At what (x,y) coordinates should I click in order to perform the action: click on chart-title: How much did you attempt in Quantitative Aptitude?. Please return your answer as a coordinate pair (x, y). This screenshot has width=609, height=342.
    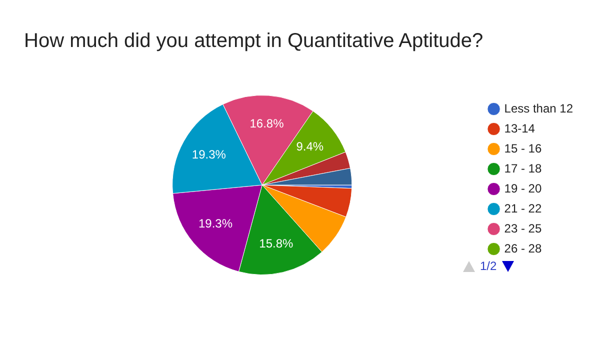
    Looking at the image, I should click on (254, 41).